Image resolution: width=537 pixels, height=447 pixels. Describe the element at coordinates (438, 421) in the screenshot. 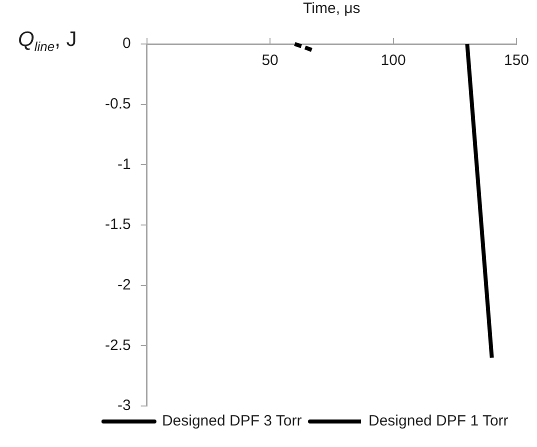

I see `legend-label: Designed DPF 1 Torr` at that location.